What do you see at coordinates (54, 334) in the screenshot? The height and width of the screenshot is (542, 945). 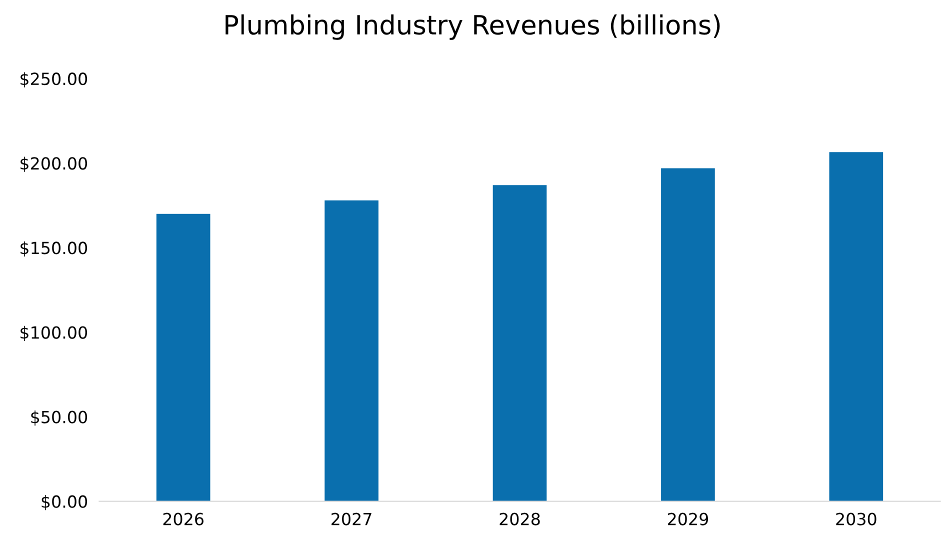 I see `y-tick-label: $100.00` at bounding box center [54, 334].